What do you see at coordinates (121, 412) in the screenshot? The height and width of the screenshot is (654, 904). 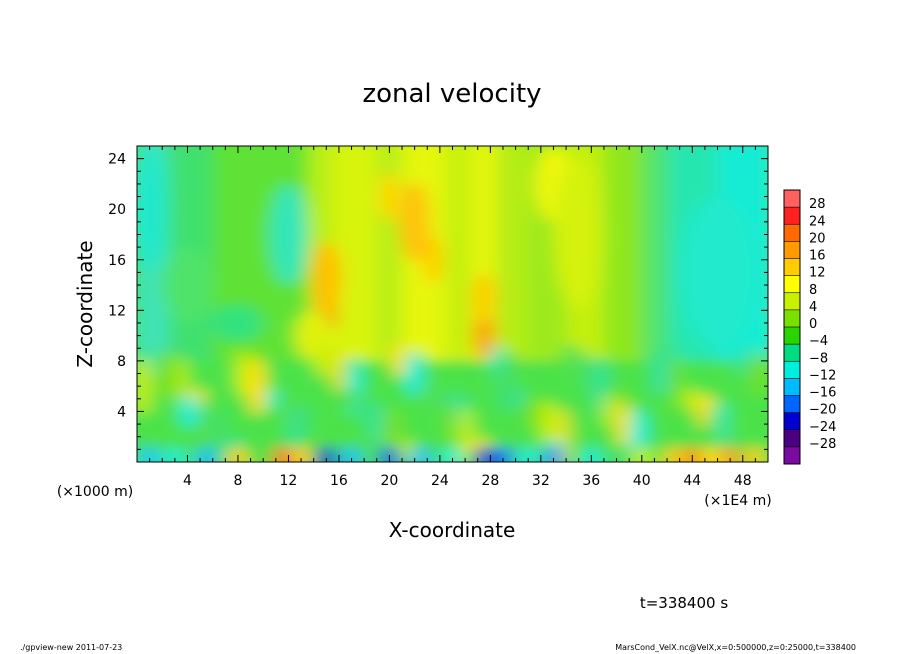 I see `y-tick-label: 4` at bounding box center [121, 412].